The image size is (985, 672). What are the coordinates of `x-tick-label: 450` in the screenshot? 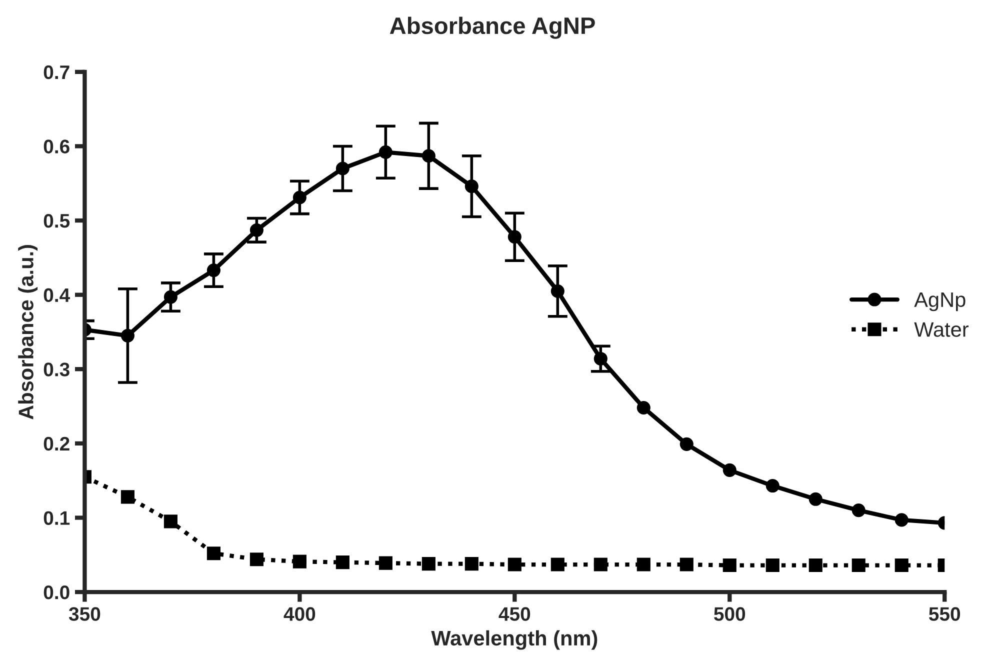 It's located at (514, 614).